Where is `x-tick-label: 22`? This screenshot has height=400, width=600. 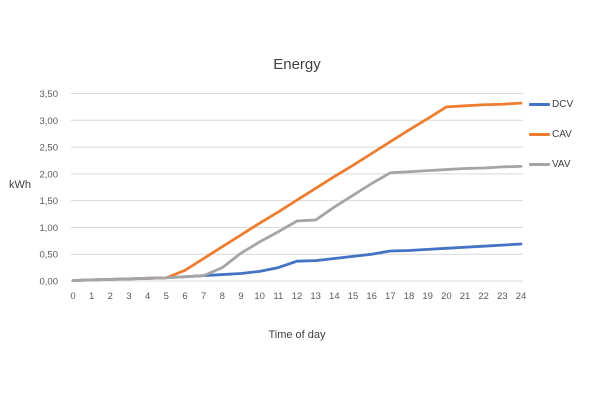 x-tick-label: 22 is located at coordinates (483, 296).